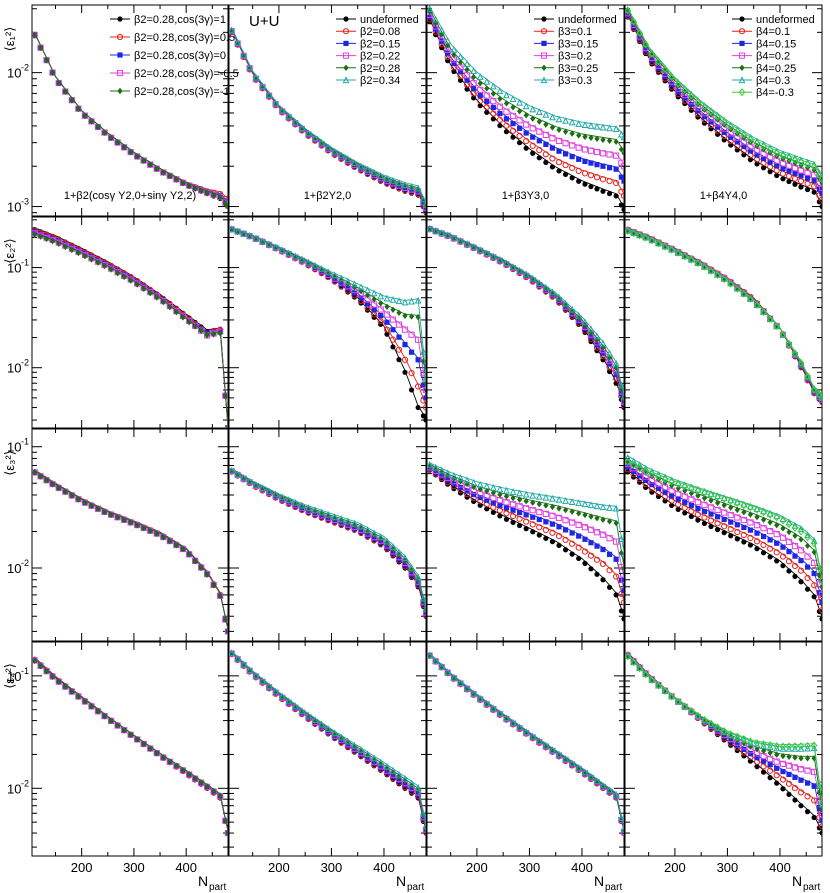 The image size is (830, 893). Describe the element at coordinates (380, 44) in the screenshot. I see `legend-label: β2=0.15` at that location.